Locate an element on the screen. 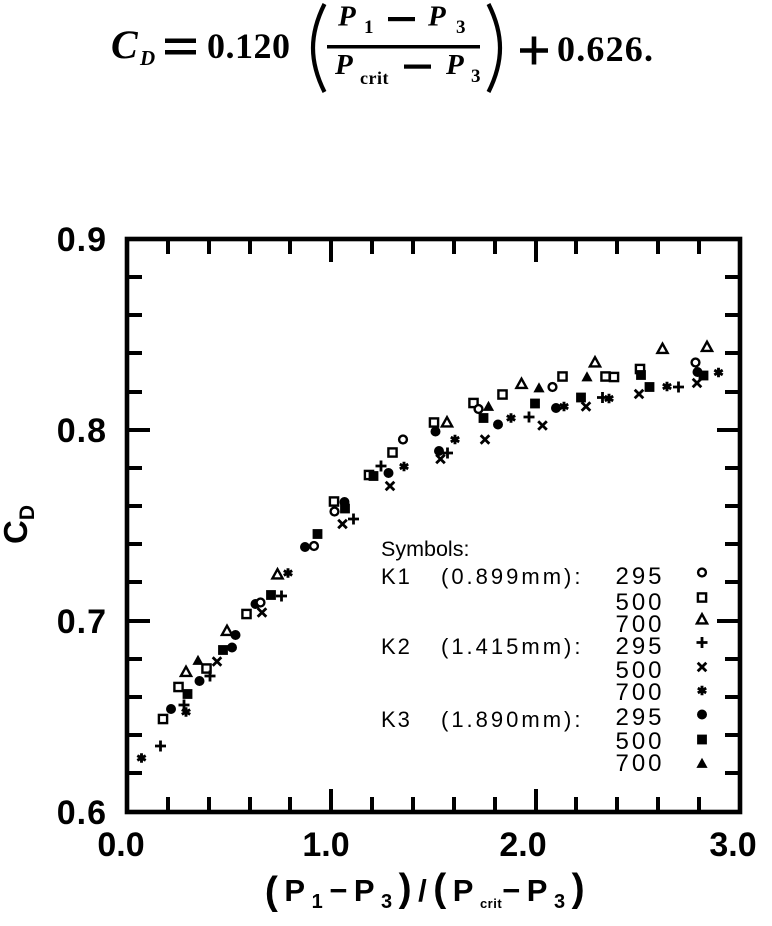  svg-text: K3 is located at coordinates (396, 719).